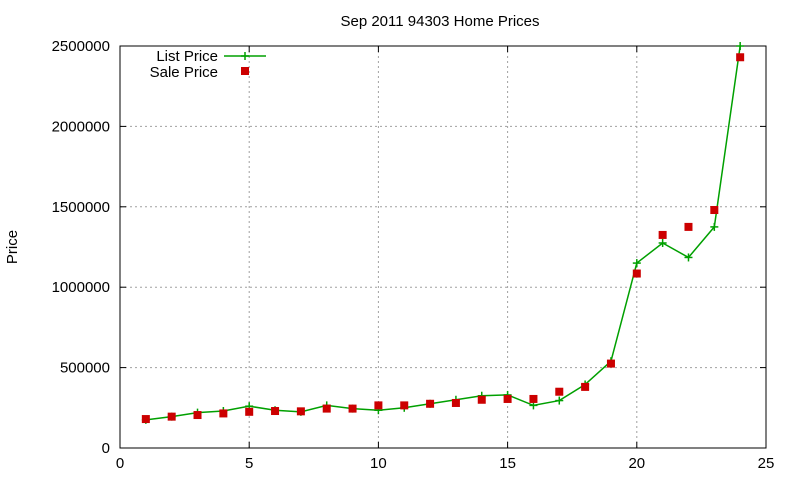 The image size is (800, 480). I want to click on x-tick-label: 25, so click(766, 463).